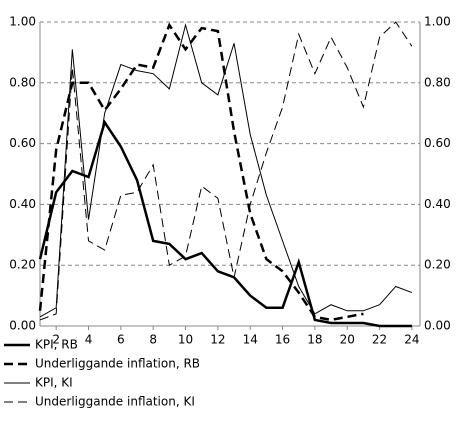  Describe the element at coordinates (89, 340) in the screenshot. I see `x-tick-label: 4` at that location.